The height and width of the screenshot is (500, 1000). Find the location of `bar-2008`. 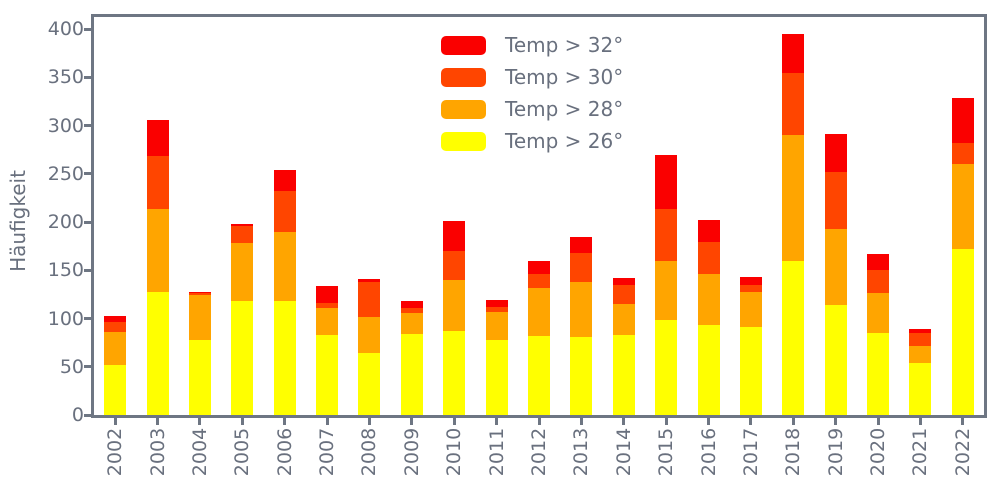

bar-2008 is located at coordinates (369, 346).